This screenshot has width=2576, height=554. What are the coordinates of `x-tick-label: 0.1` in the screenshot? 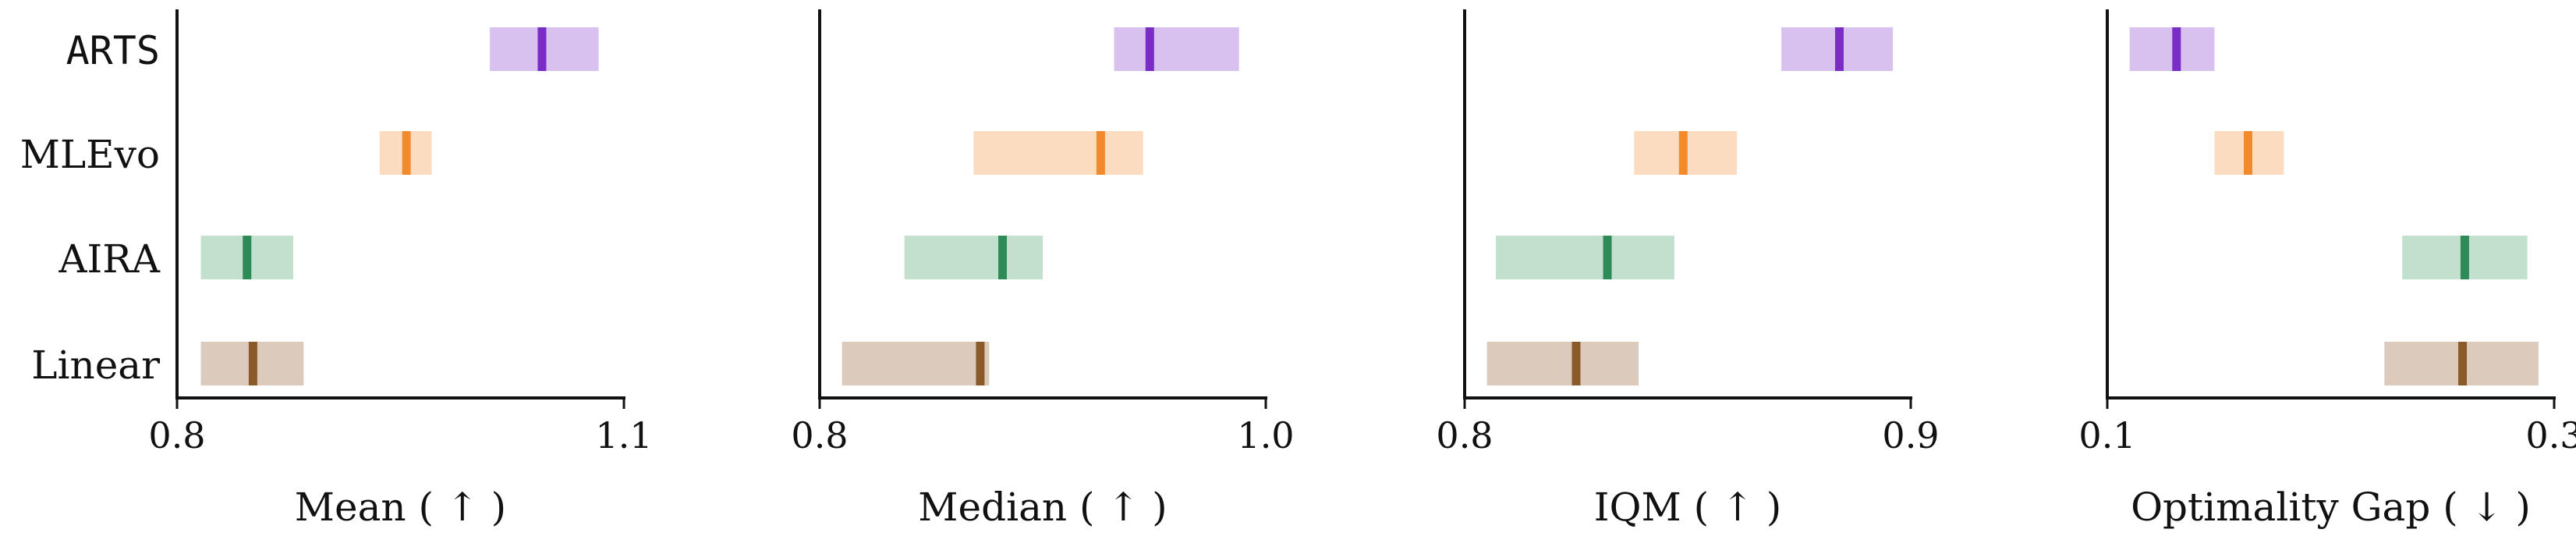 It's located at (2107, 435).